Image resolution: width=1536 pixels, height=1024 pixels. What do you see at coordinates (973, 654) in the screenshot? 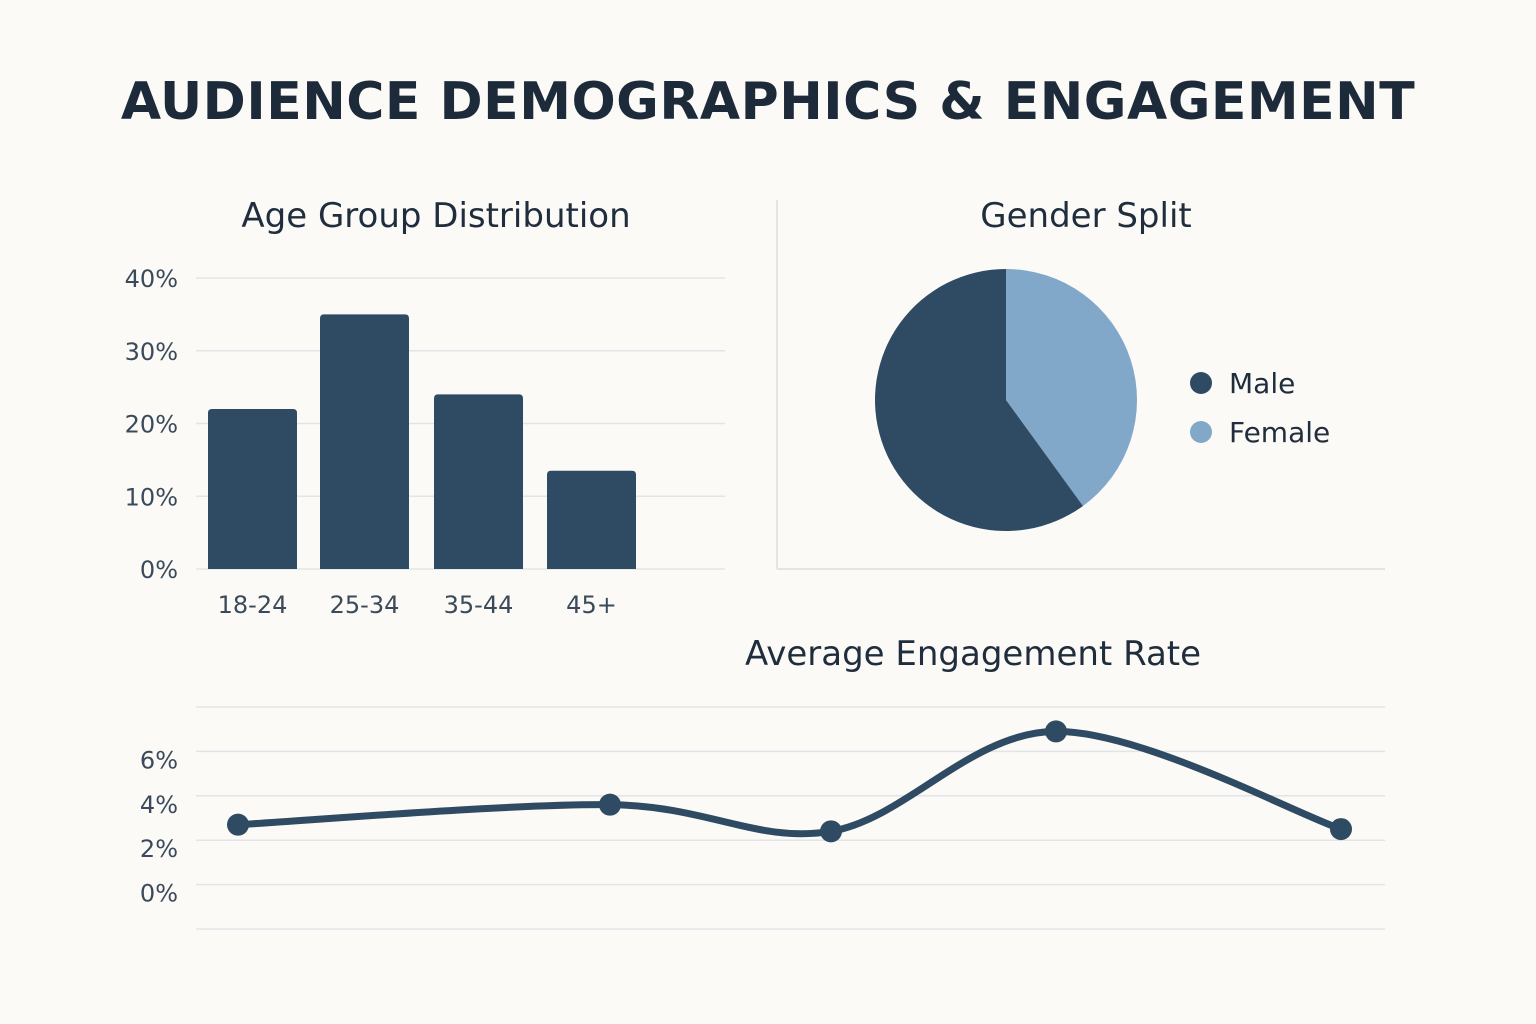
I see `line-chart-title: Average Engagement Rate` at bounding box center [973, 654].